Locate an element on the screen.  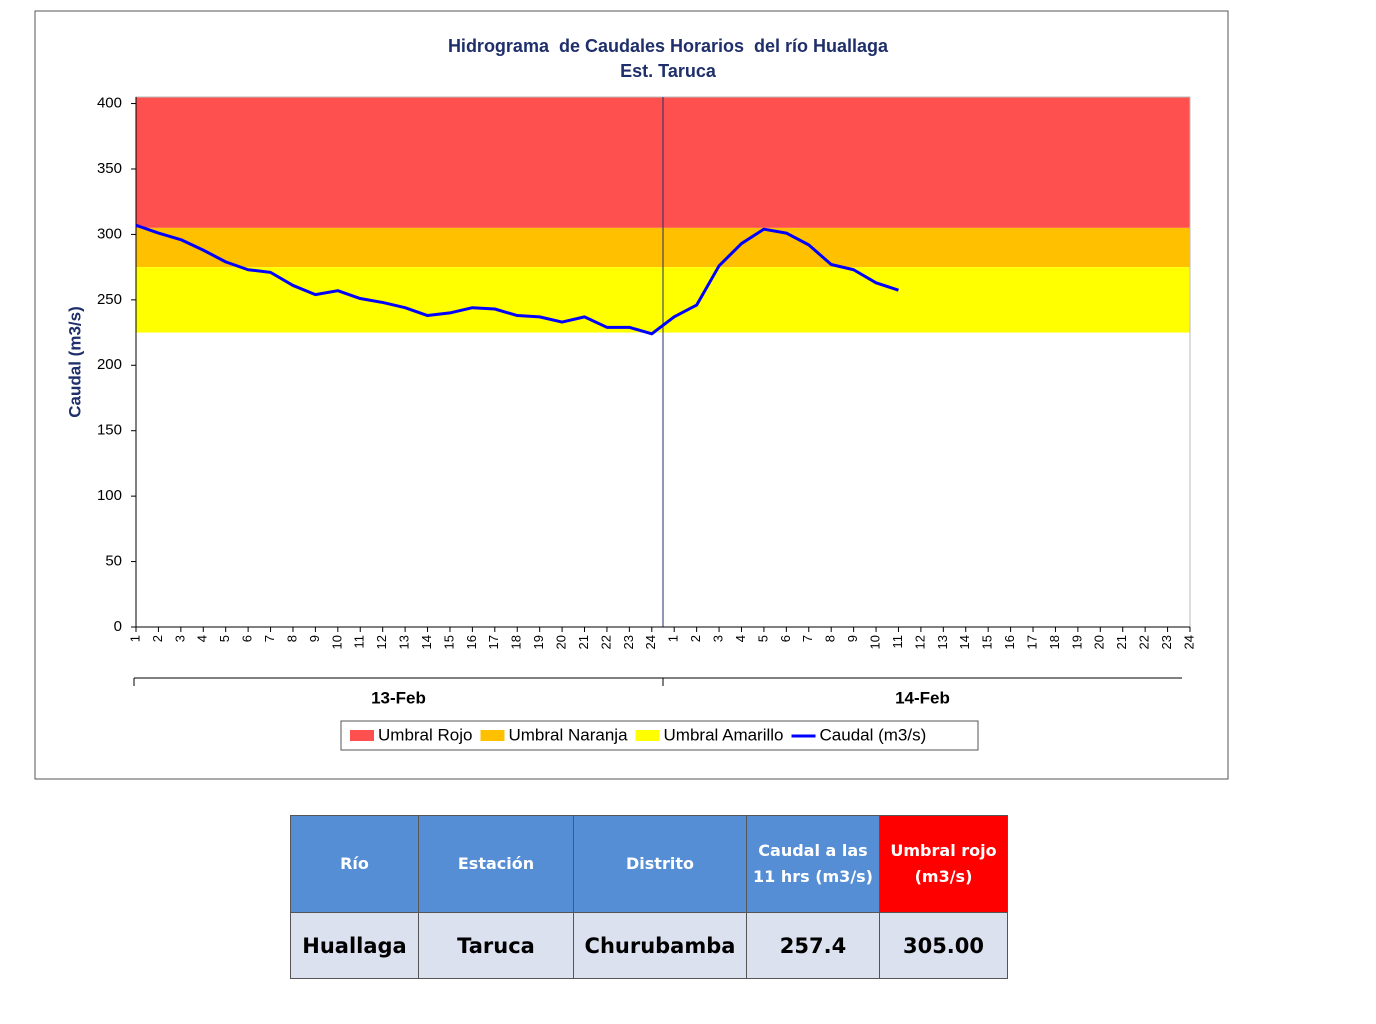
legend-label: Caudal (m3/s) is located at coordinates (873, 734).